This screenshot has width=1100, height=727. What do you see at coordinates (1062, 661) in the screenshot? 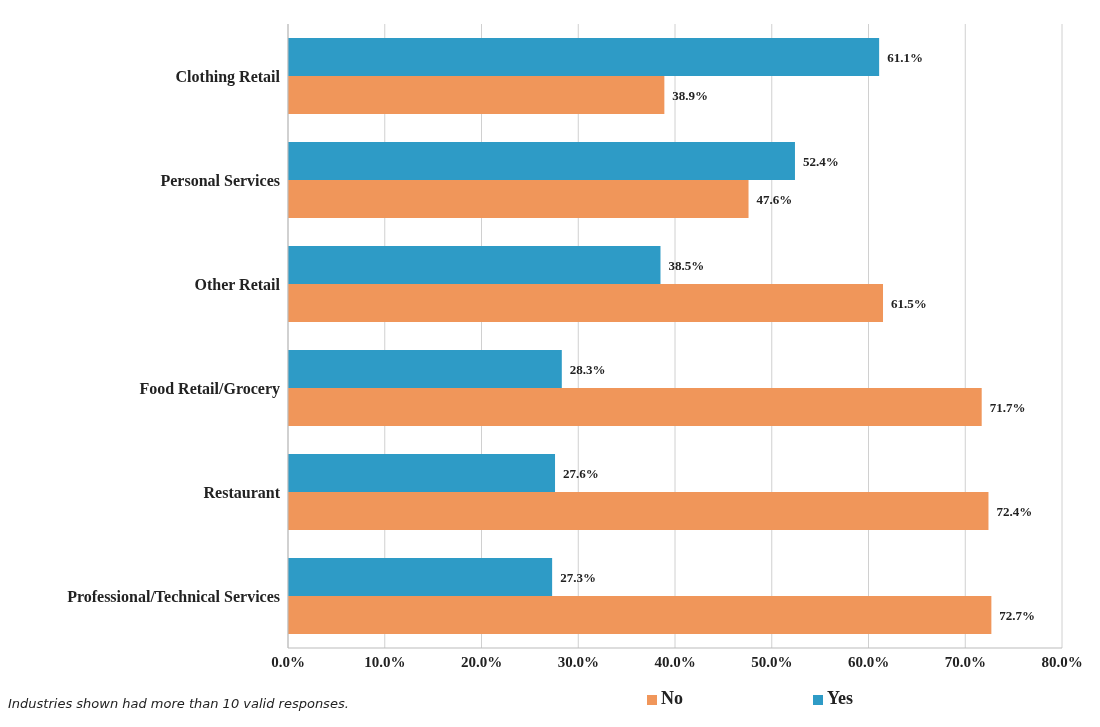
I see `x-tick-label: 80.0%` at bounding box center [1062, 661].